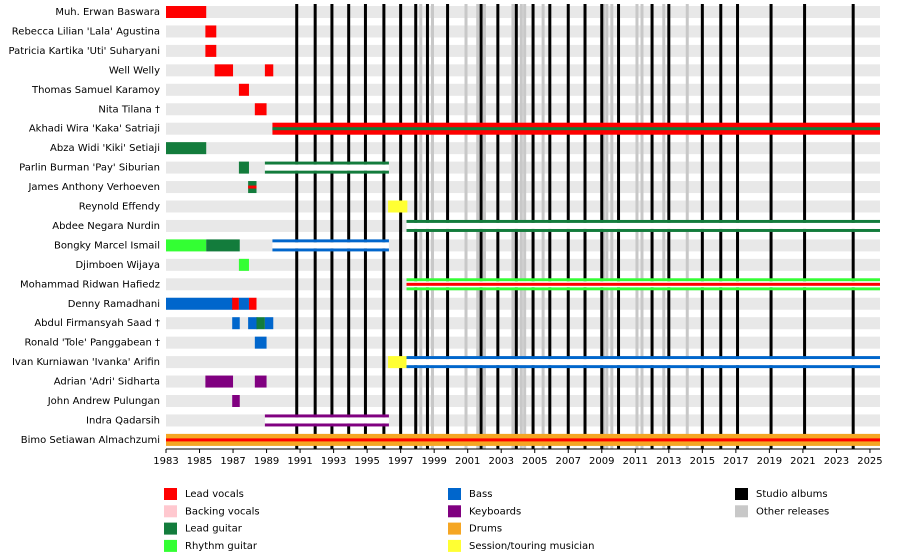 This screenshot has width=900, height=555. What do you see at coordinates (485, 529) in the screenshot?
I see `legend-label: Drums` at bounding box center [485, 529].